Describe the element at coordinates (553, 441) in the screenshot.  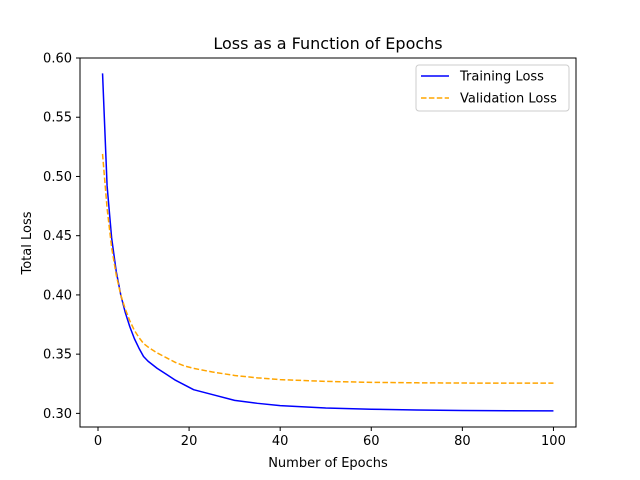
I see `x-tick-label: 100` at that location.